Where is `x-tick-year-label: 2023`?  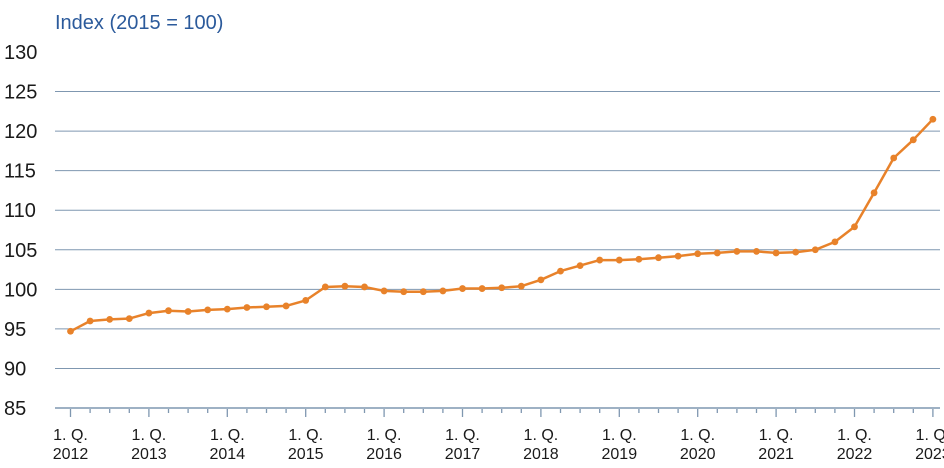
x-tick-year-label: 2023 is located at coordinates (929, 454).